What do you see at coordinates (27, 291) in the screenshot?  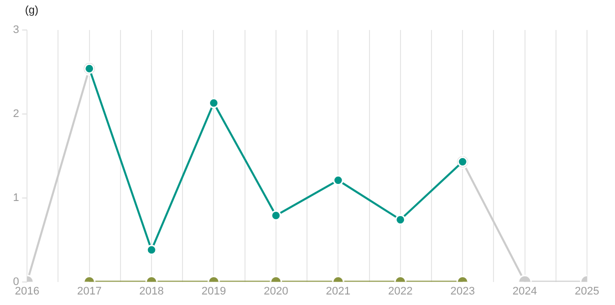 I see `x-tick-label: 2016` at bounding box center [27, 291].